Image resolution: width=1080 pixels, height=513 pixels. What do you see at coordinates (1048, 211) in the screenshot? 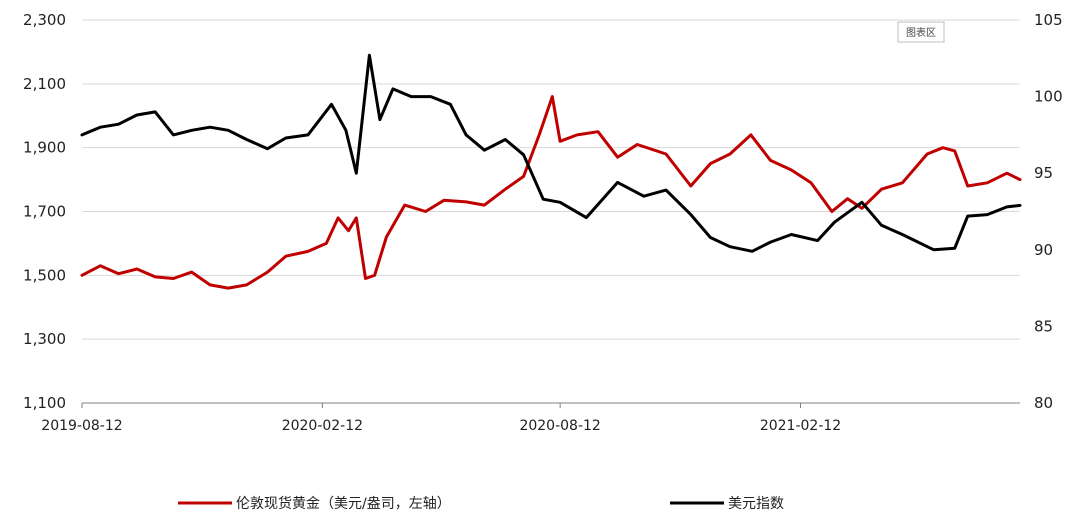
I see `right-axis-ticks: 80 85 90 95 100 105` at bounding box center [1048, 211].